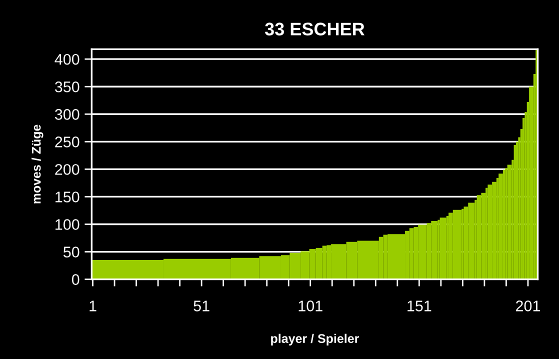  What do you see at coordinates (67, 114) in the screenshot?
I see `y-tick-label: 300` at bounding box center [67, 114].